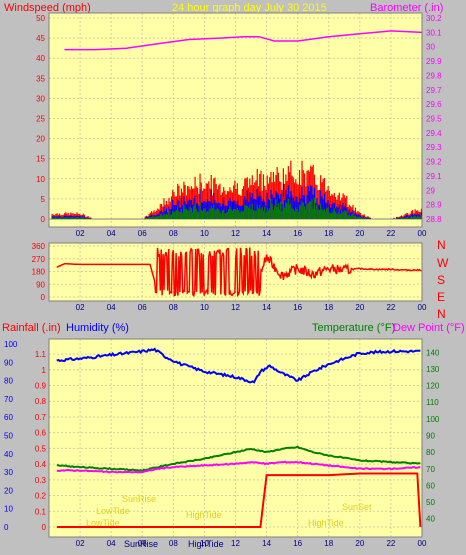 The height and width of the screenshot is (555, 466). What do you see at coordinates (430, 485) in the screenshot?
I see `y-tick-temp-60: 60` at bounding box center [430, 485].